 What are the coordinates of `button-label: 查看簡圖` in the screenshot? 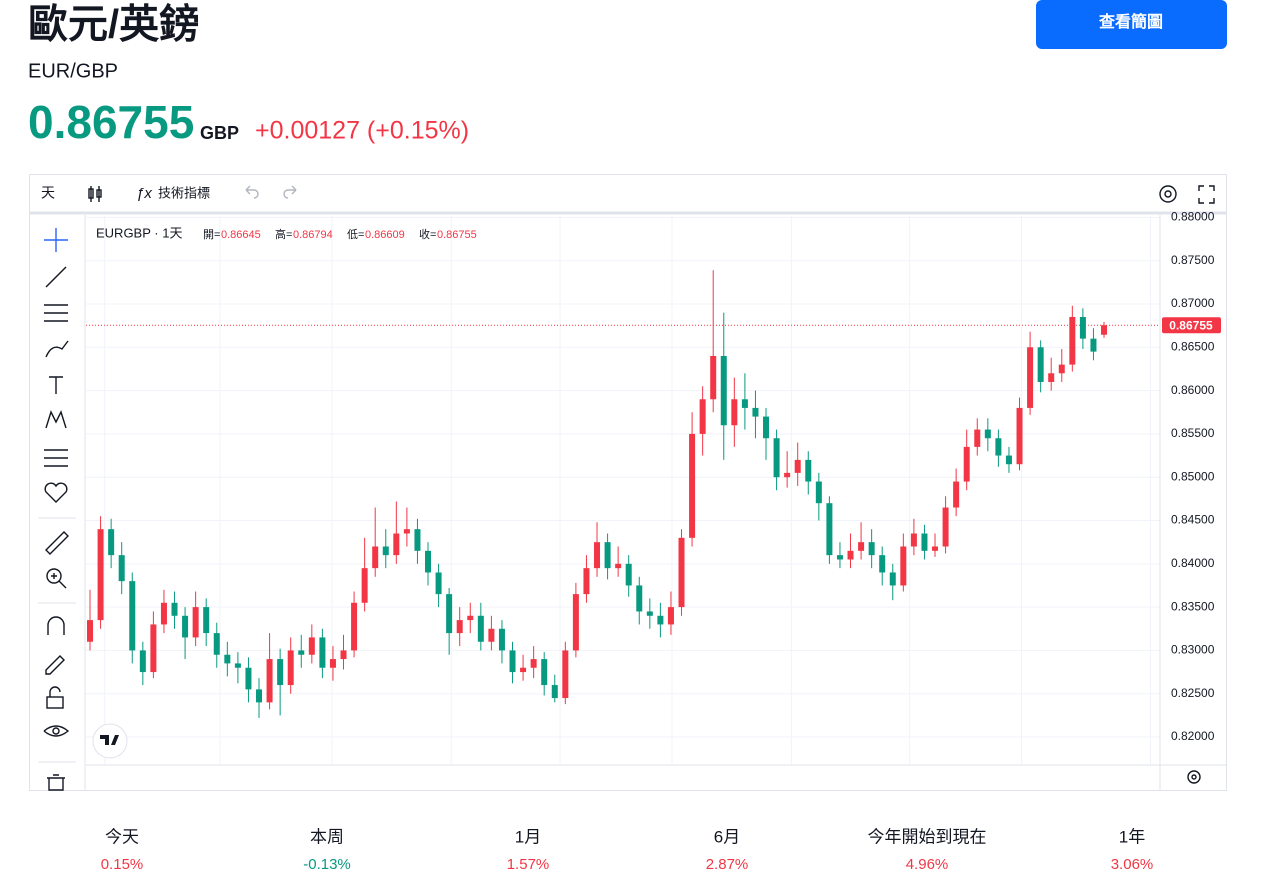 It's located at (1131, 21).